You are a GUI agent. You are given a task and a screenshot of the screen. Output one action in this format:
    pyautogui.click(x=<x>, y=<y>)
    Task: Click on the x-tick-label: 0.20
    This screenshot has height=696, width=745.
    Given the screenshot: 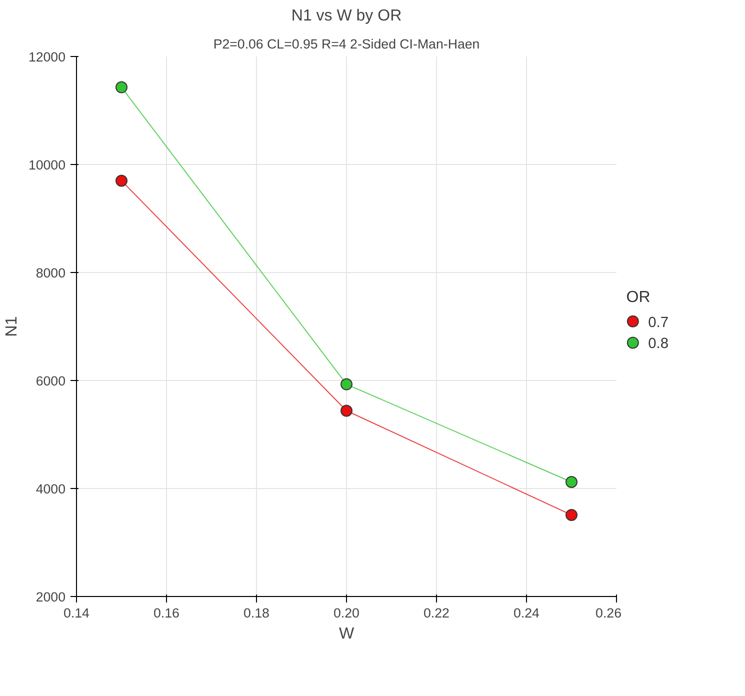 What is the action you would take?
    pyautogui.click(x=347, y=613)
    